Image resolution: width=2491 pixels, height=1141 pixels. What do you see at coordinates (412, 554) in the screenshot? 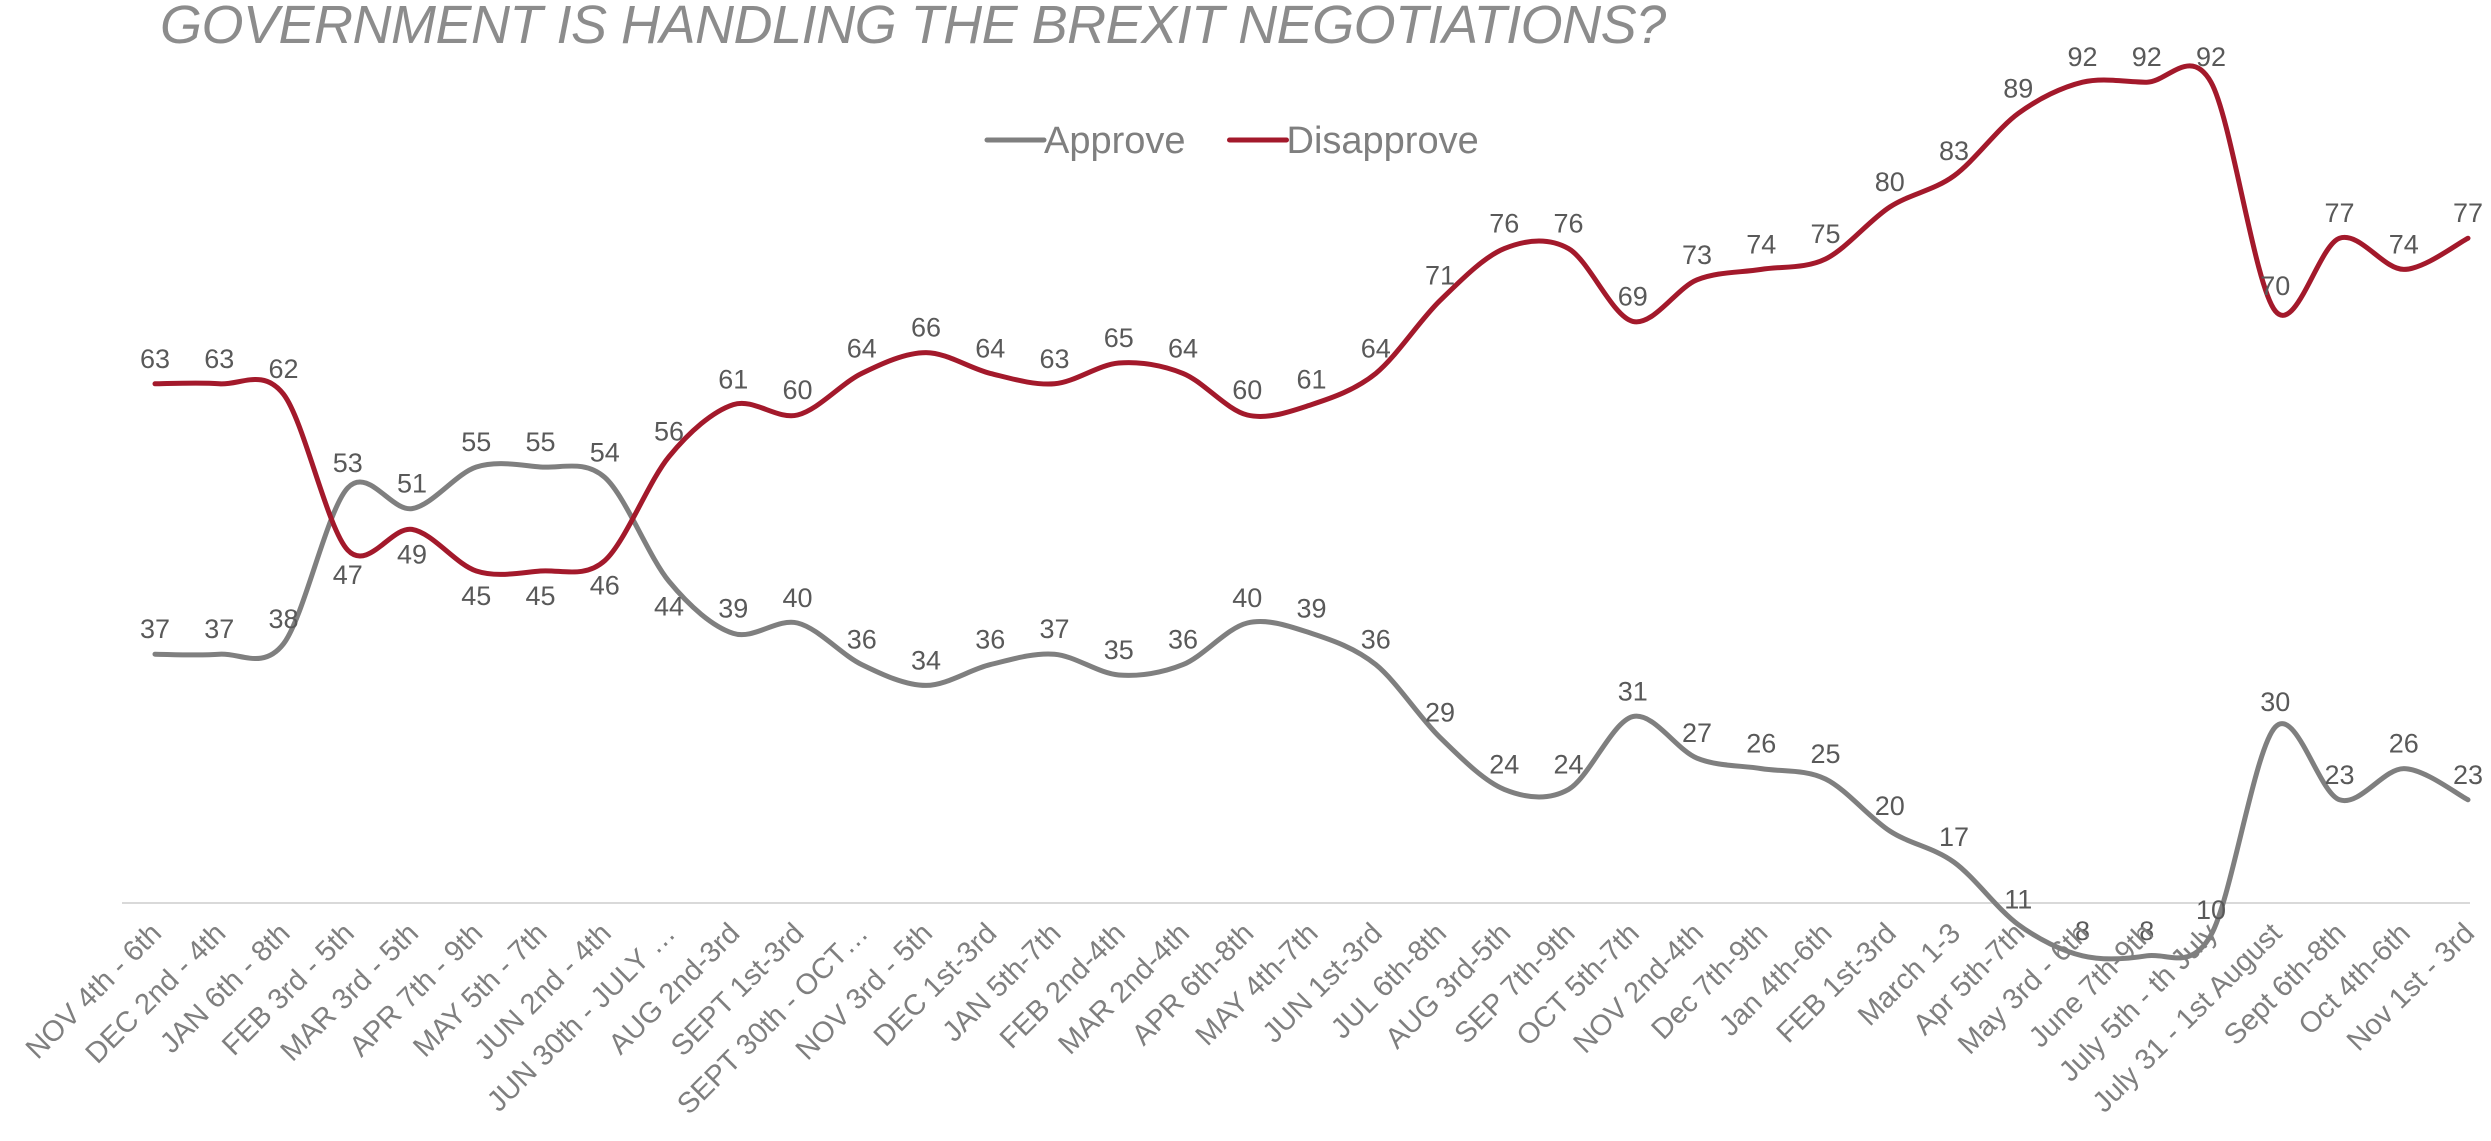
I see `data-label-disapprove: 49` at bounding box center [412, 554].